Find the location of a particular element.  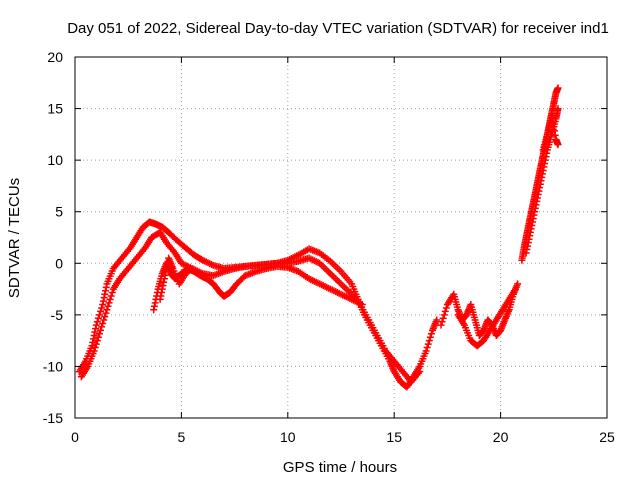

y-tick-label: -15 is located at coordinates (53, 418).